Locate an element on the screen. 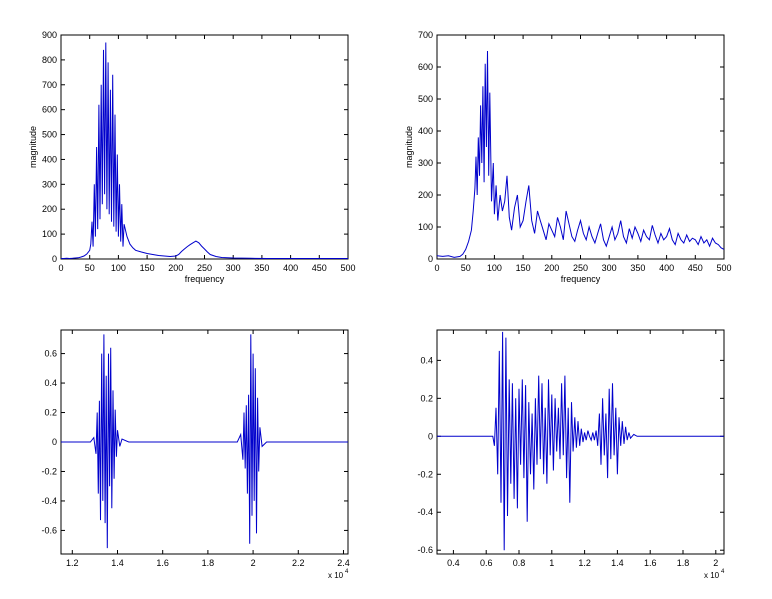 This screenshot has height=599, width=772. x-tick-label: 0.6 is located at coordinates (486, 563).